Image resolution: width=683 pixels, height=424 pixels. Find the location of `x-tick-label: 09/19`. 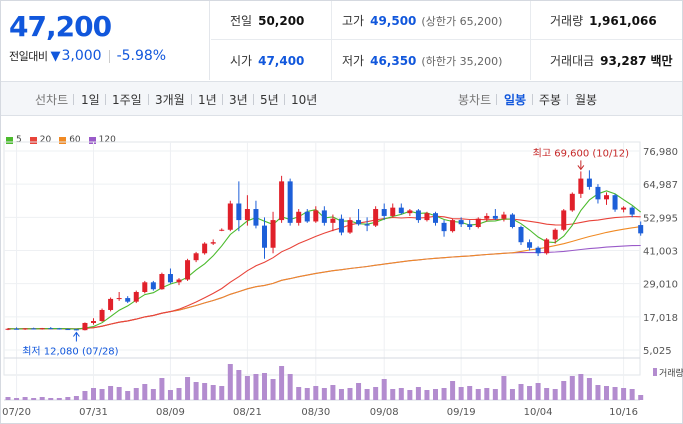

x-tick-label: 09/19 is located at coordinates (461, 412).